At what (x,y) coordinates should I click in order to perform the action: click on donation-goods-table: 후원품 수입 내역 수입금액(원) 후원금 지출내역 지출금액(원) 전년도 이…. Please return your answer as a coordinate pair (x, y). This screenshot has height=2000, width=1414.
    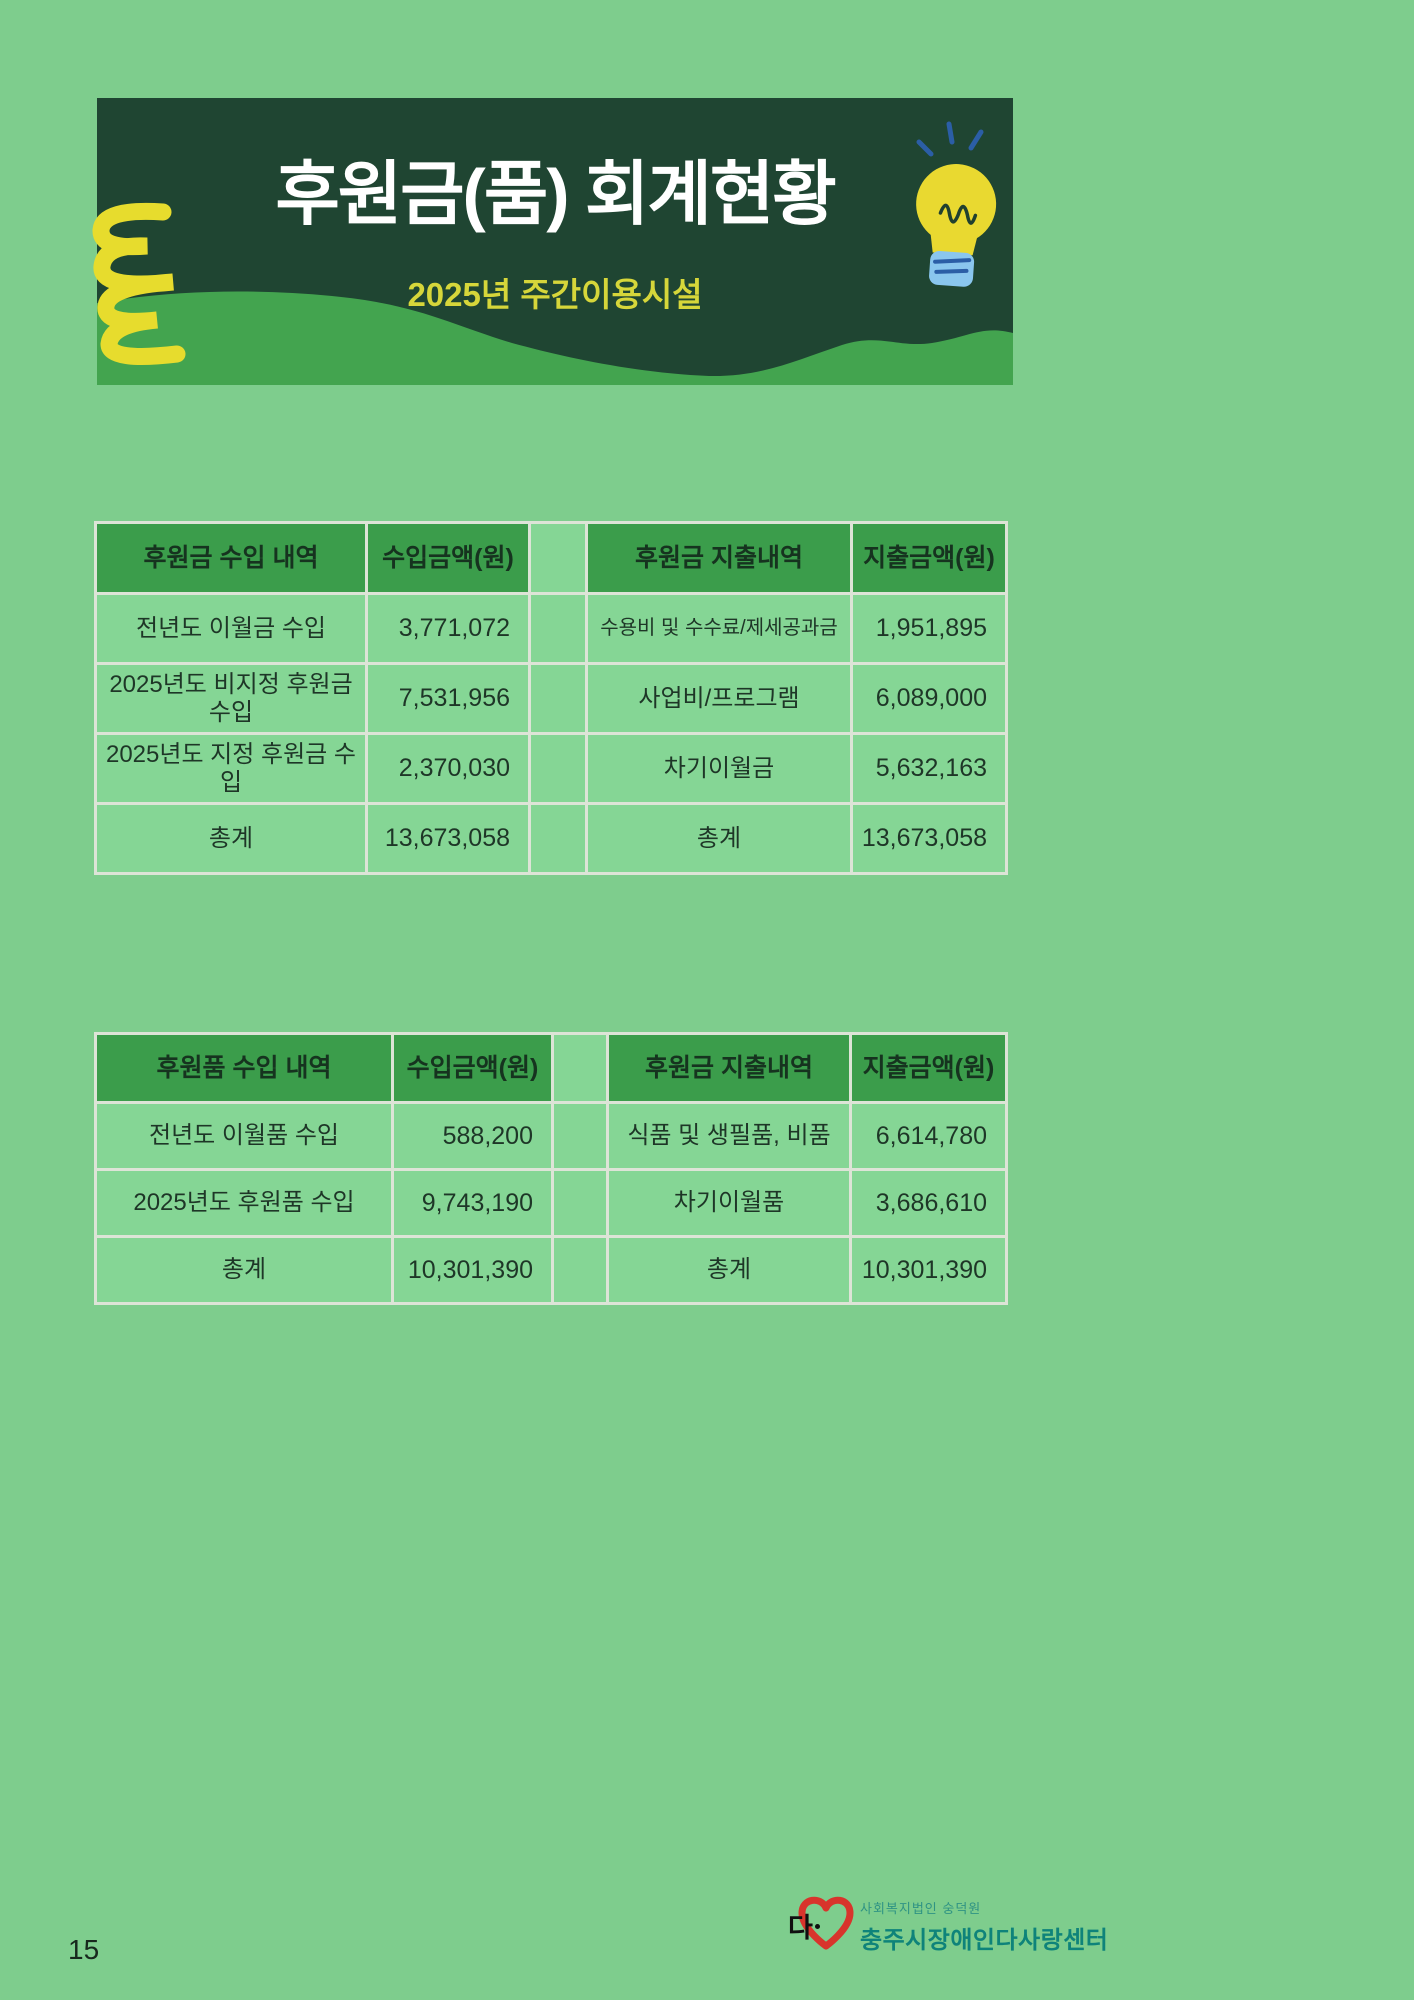
    Looking at the image, I should click on (551, 1168).